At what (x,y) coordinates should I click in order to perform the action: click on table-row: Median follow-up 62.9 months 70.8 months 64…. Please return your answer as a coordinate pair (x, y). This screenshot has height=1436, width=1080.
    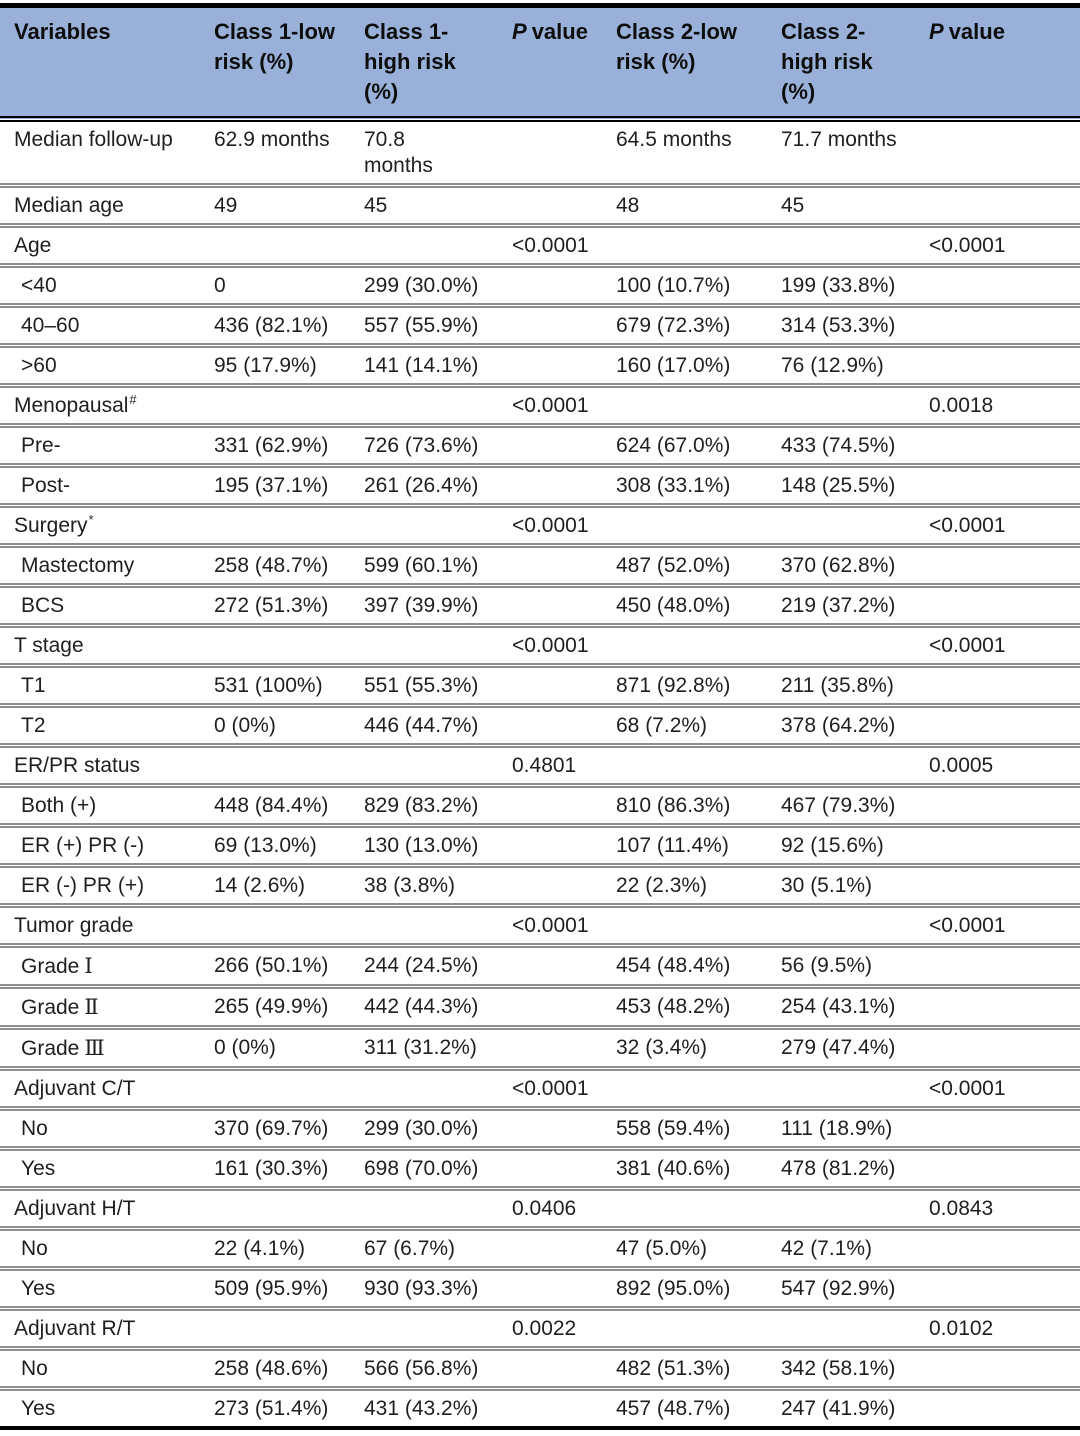
    Looking at the image, I should click on (540, 152).